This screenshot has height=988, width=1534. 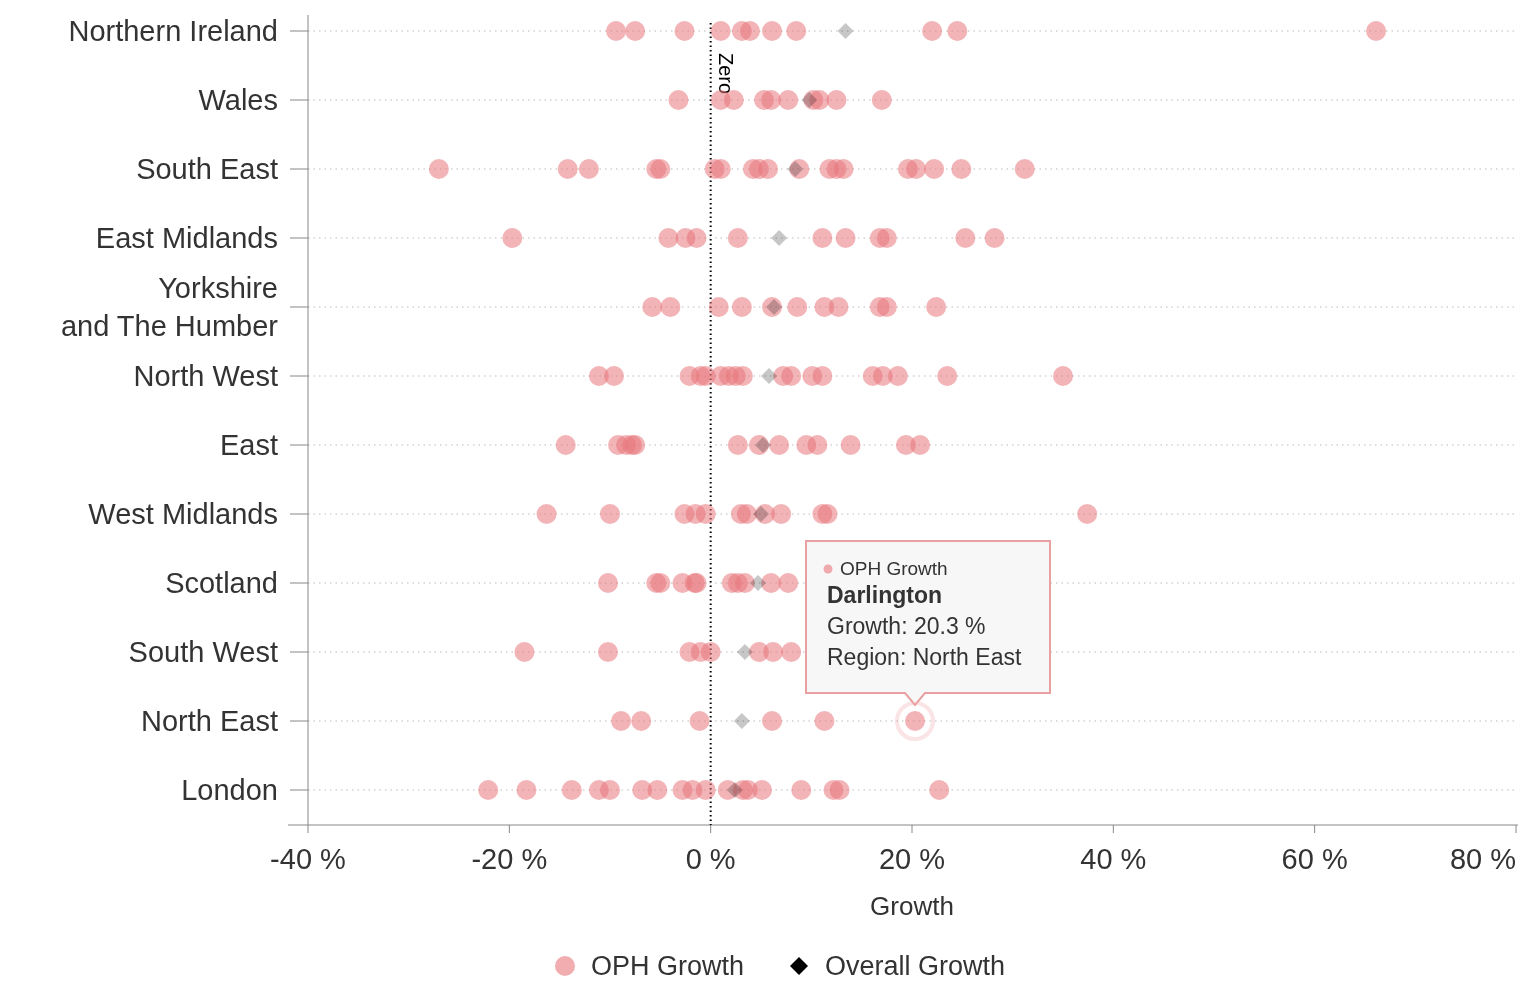 I want to click on y-tick-label: Northern Ireland, so click(x=173, y=31).